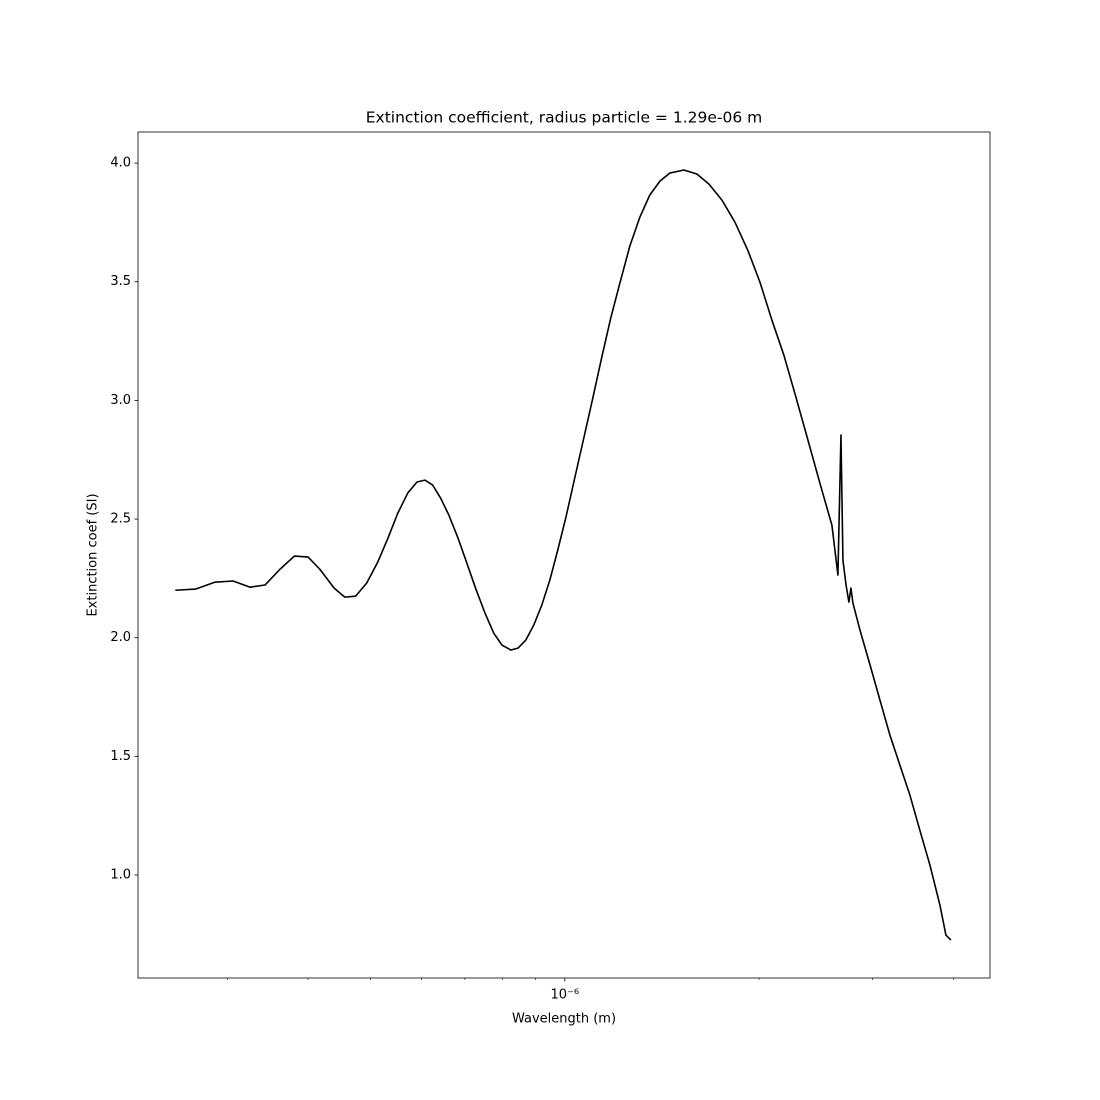 Image resolution: width=1100 pixels, height=1100 pixels. I want to click on y-tick-label: 3.0, so click(120, 400).